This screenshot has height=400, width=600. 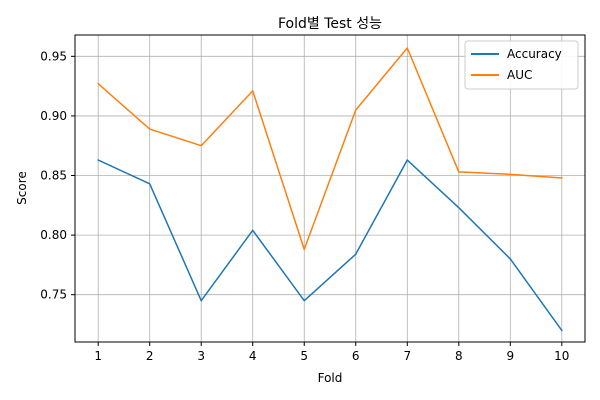 I want to click on y-ticks: 0.75 0.80 0.85 0.90 0.95, so click(x=57, y=175).